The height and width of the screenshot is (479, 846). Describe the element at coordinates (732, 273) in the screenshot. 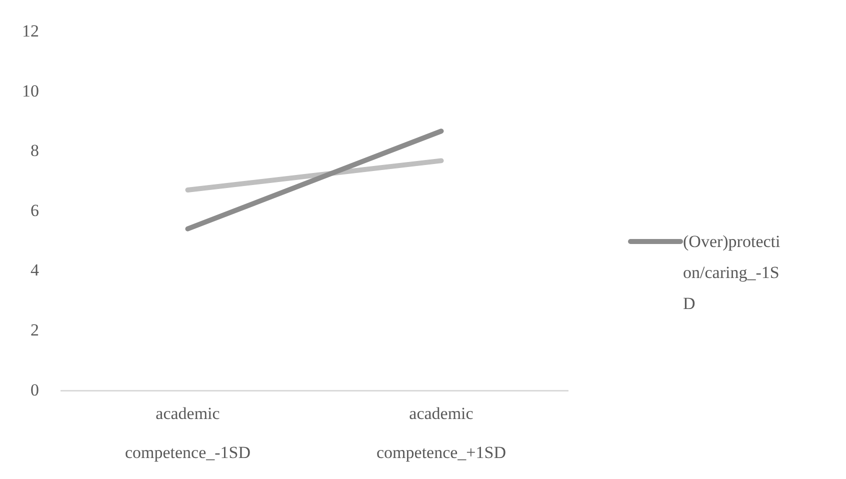

I see `legend-label: (Over)protection/caring_-1SD` at that location.